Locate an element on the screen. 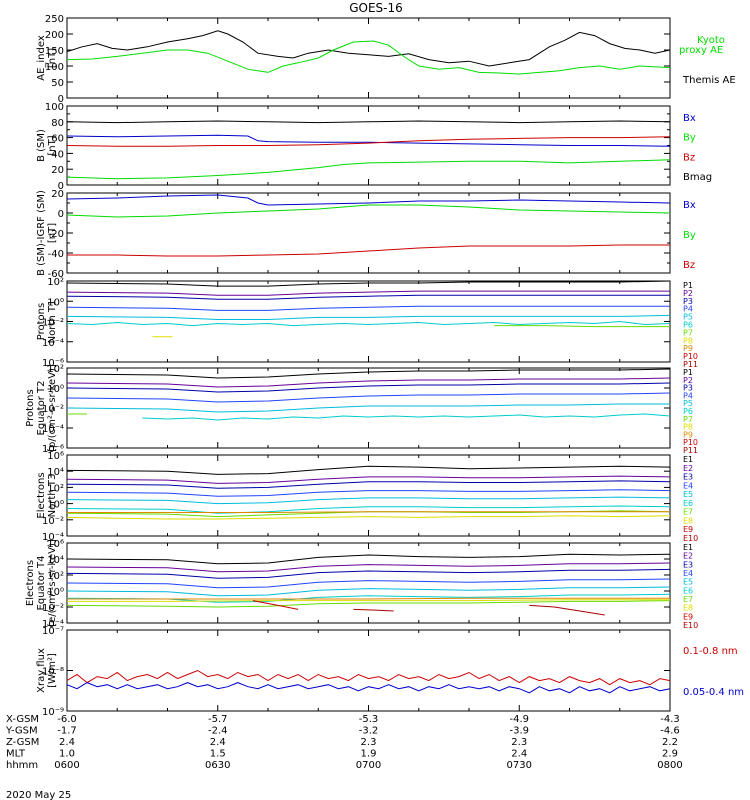  legend-entry: E2 is located at coordinates (688, 556).